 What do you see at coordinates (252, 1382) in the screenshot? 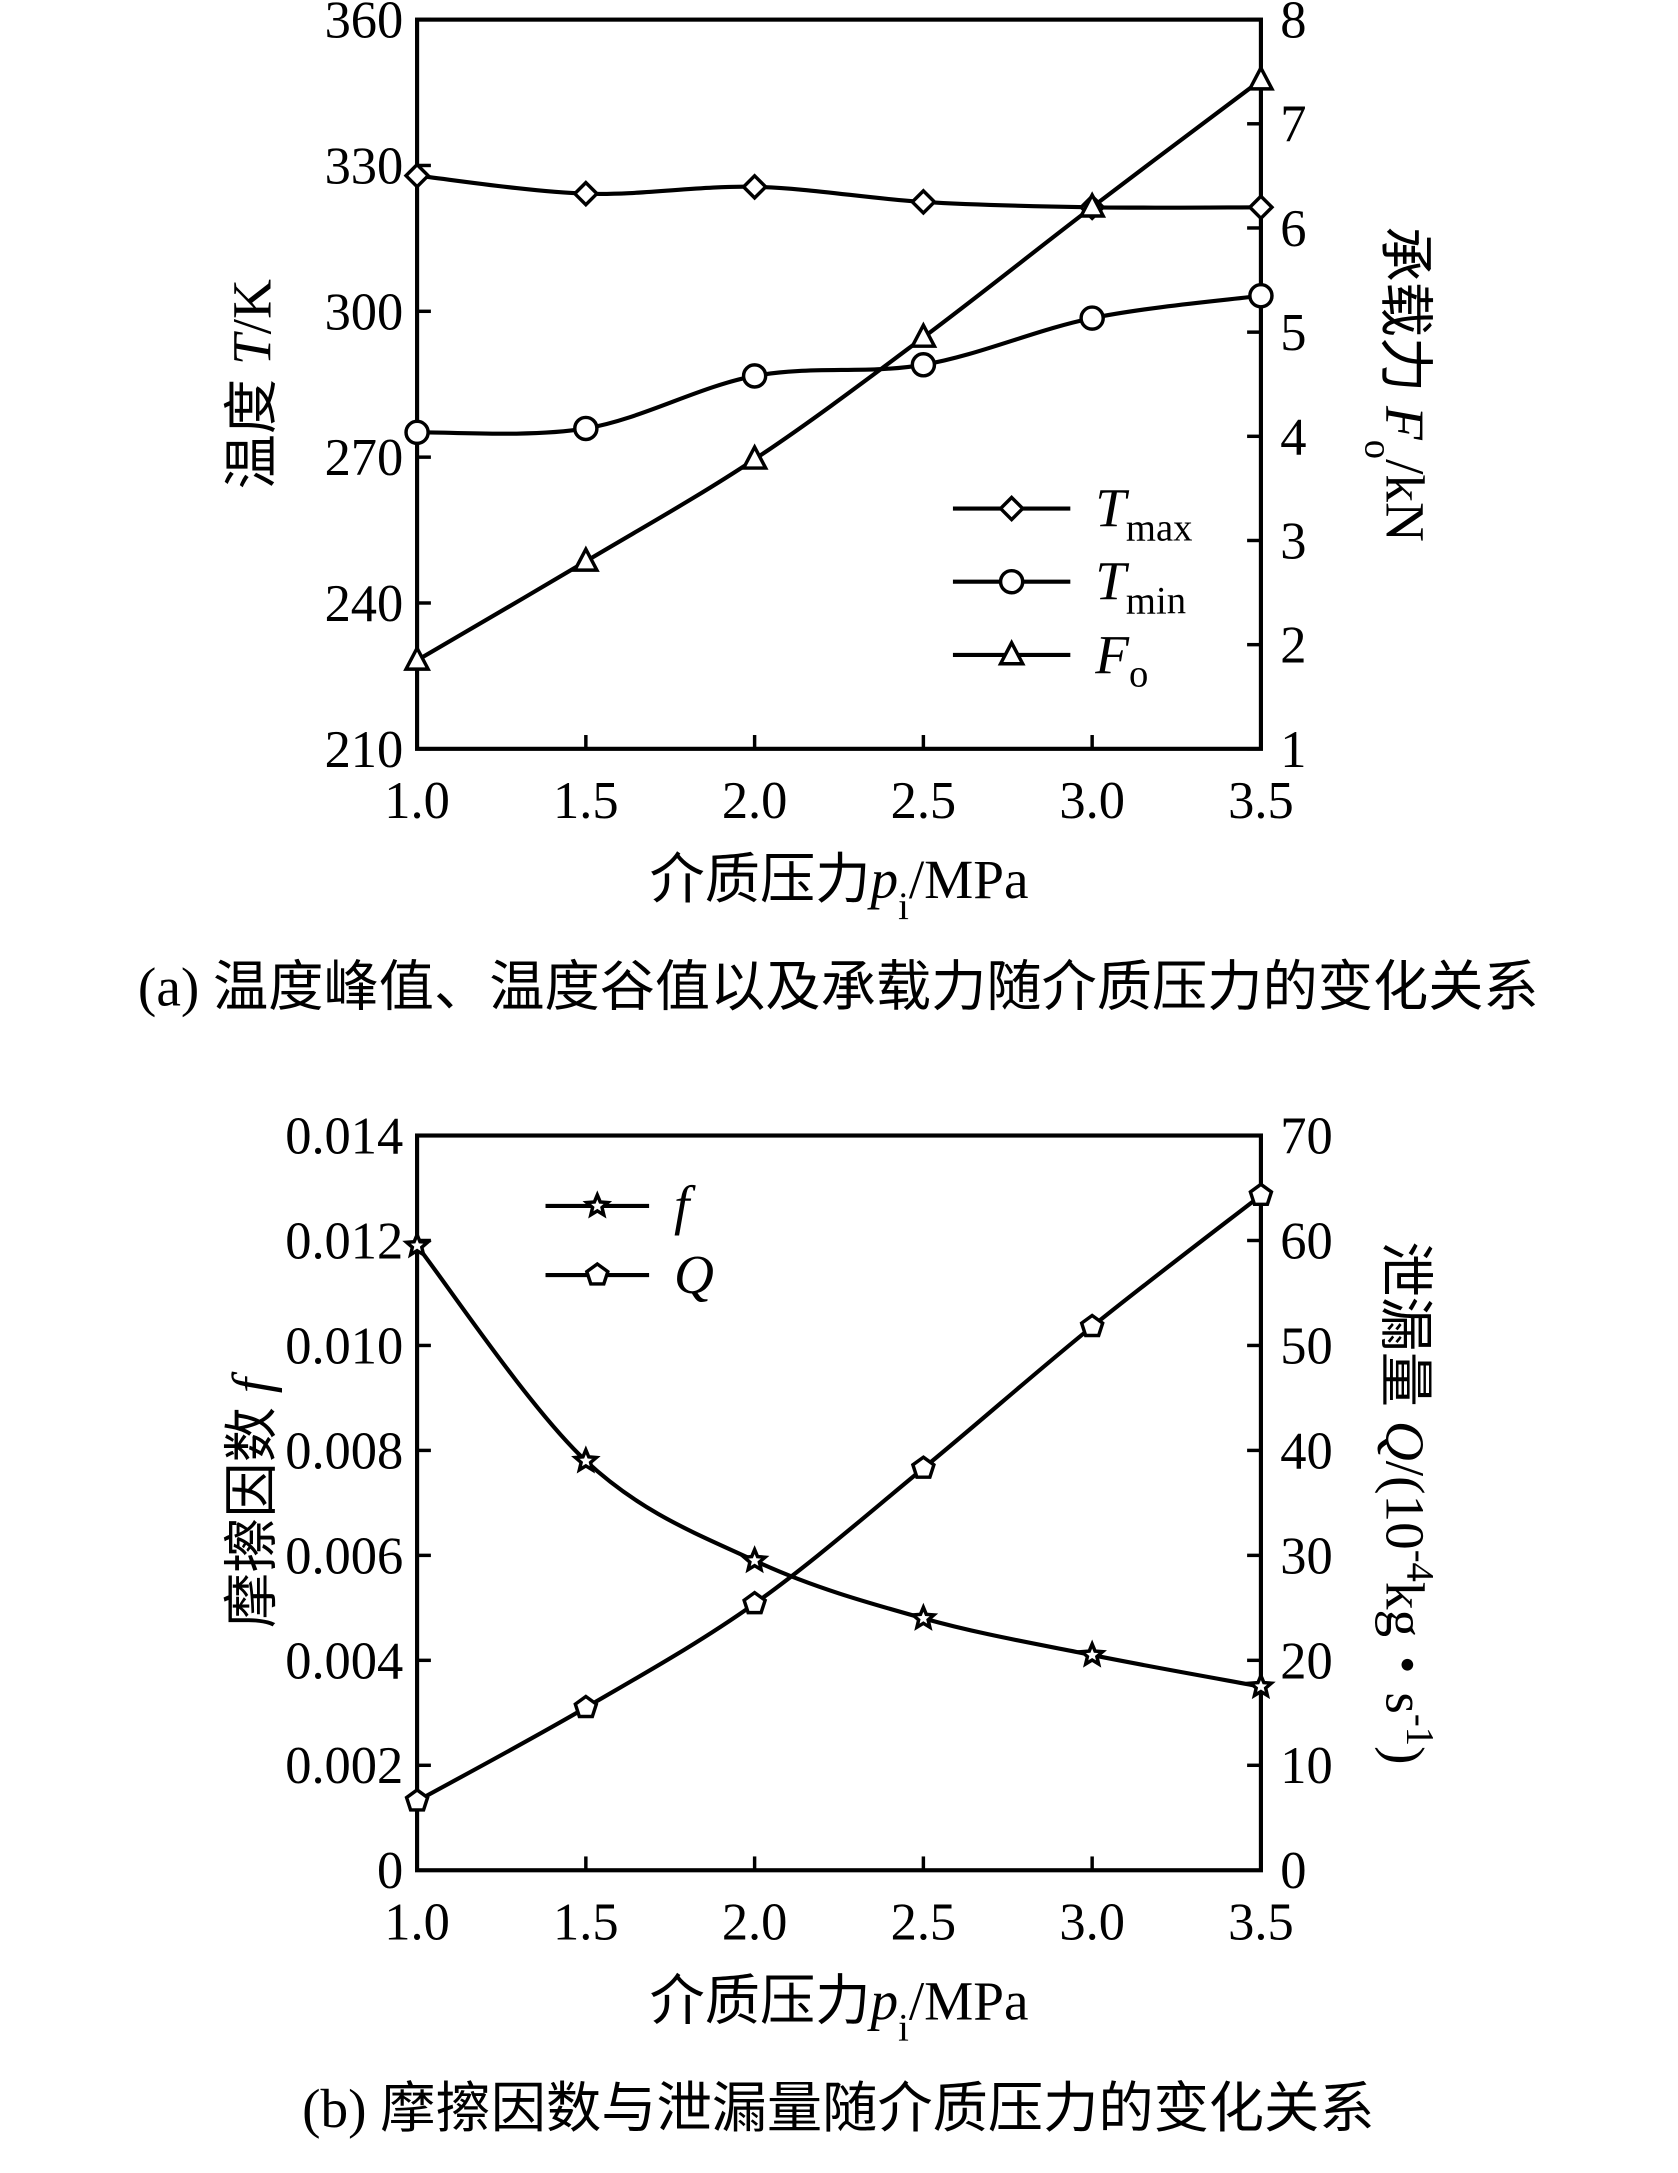
I see `y-axis-label-part: f` at bounding box center [252, 1382].